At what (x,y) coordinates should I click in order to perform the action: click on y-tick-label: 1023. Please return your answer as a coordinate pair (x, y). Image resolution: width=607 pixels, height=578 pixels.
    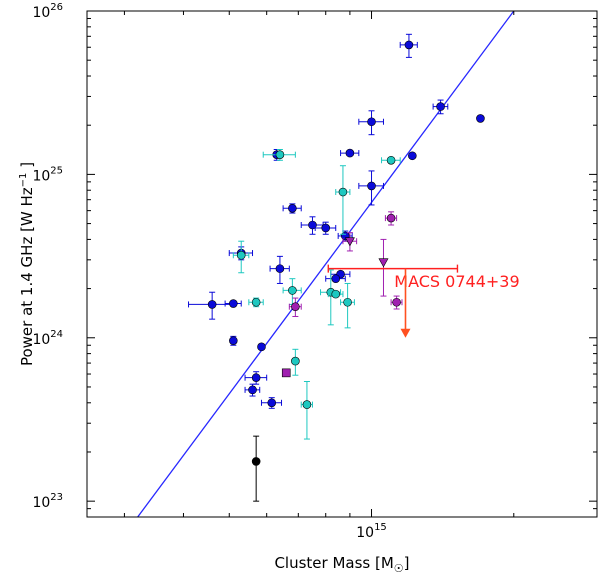
    Looking at the image, I should click on (47, 501).